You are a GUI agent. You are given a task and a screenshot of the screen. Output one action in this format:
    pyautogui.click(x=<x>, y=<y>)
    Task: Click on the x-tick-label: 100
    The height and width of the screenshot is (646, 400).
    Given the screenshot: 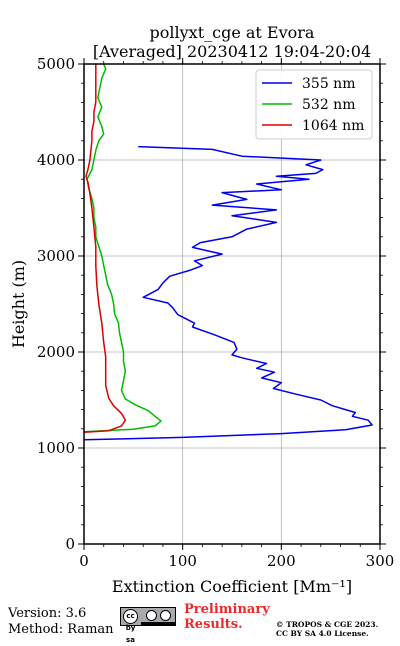 What is the action you would take?
    pyautogui.click(x=182, y=561)
    